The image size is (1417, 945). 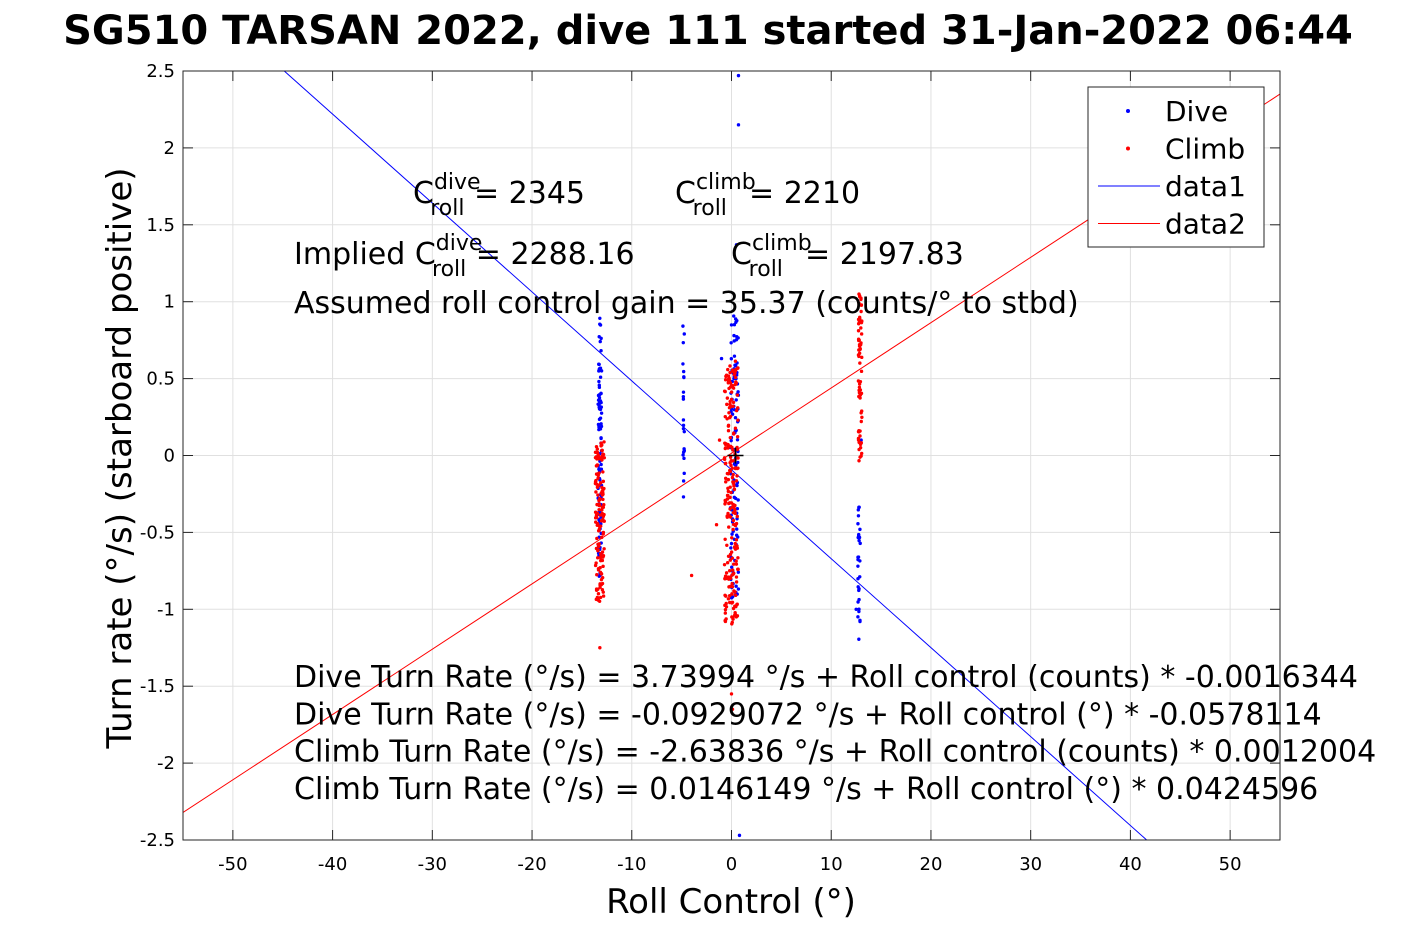 What do you see at coordinates (731, 864) in the screenshot?
I see `x-tick-label: 0` at bounding box center [731, 864].